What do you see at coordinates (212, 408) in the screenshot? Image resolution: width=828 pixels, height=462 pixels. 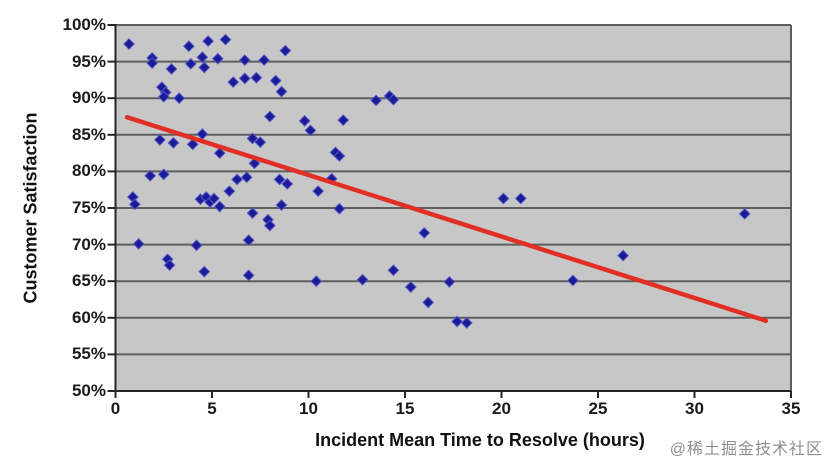 I see `x-tick-label: 5` at bounding box center [212, 408].